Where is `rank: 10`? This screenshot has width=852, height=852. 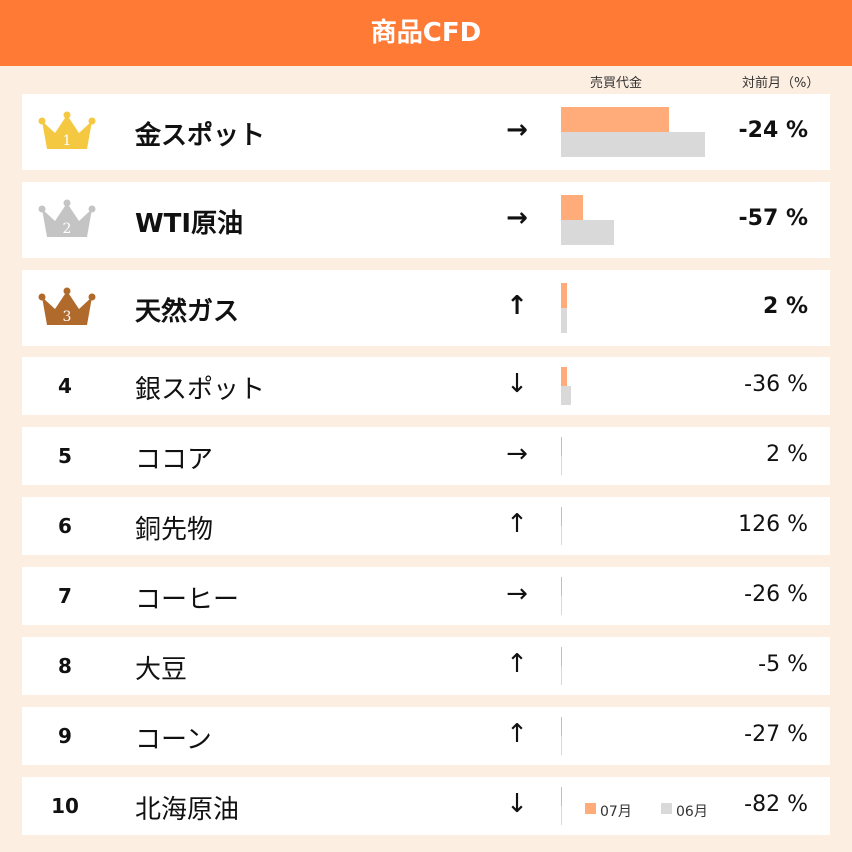
rank: 10 is located at coordinates (65, 806).